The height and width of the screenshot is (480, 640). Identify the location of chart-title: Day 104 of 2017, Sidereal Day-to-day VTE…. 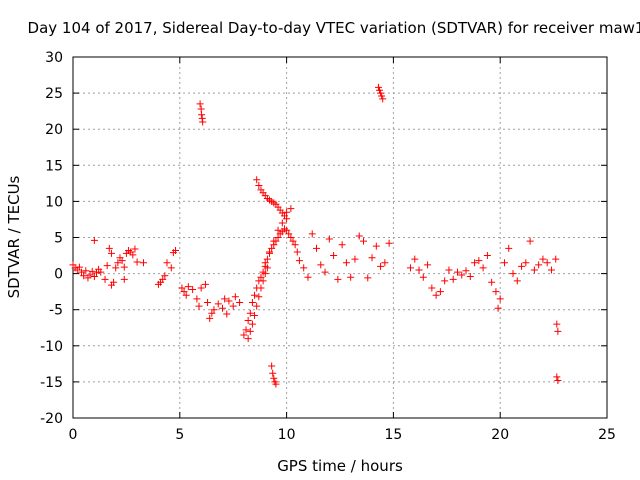
(334, 28).